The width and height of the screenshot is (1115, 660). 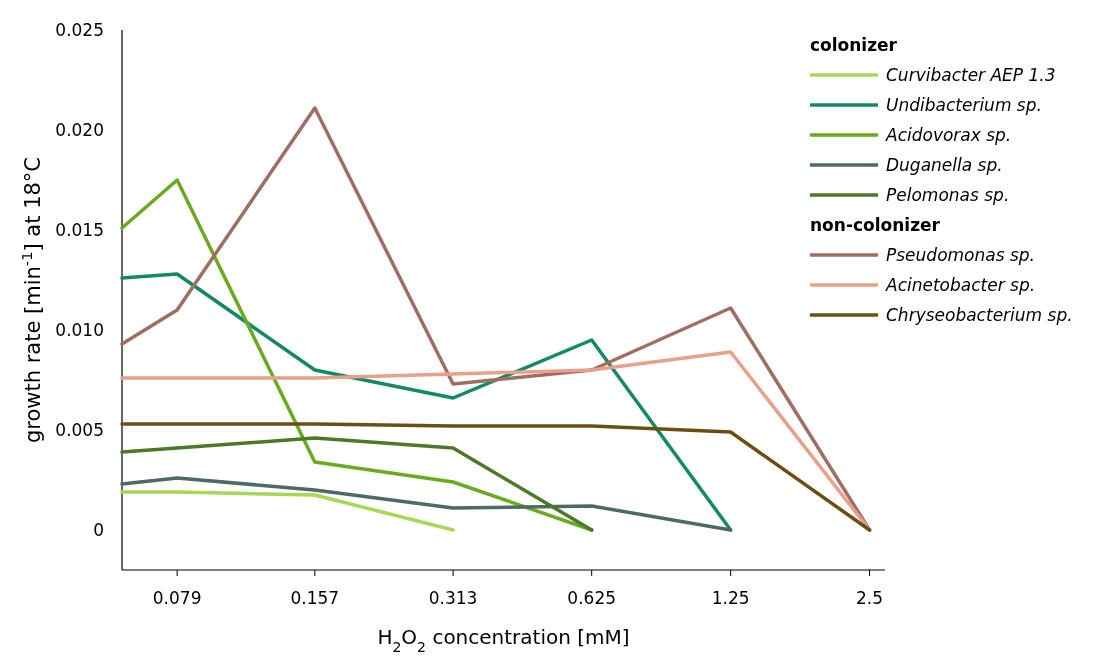 What do you see at coordinates (948, 195) in the screenshot?
I see `legend-label: Pelomonas sp.` at bounding box center [948, 195].